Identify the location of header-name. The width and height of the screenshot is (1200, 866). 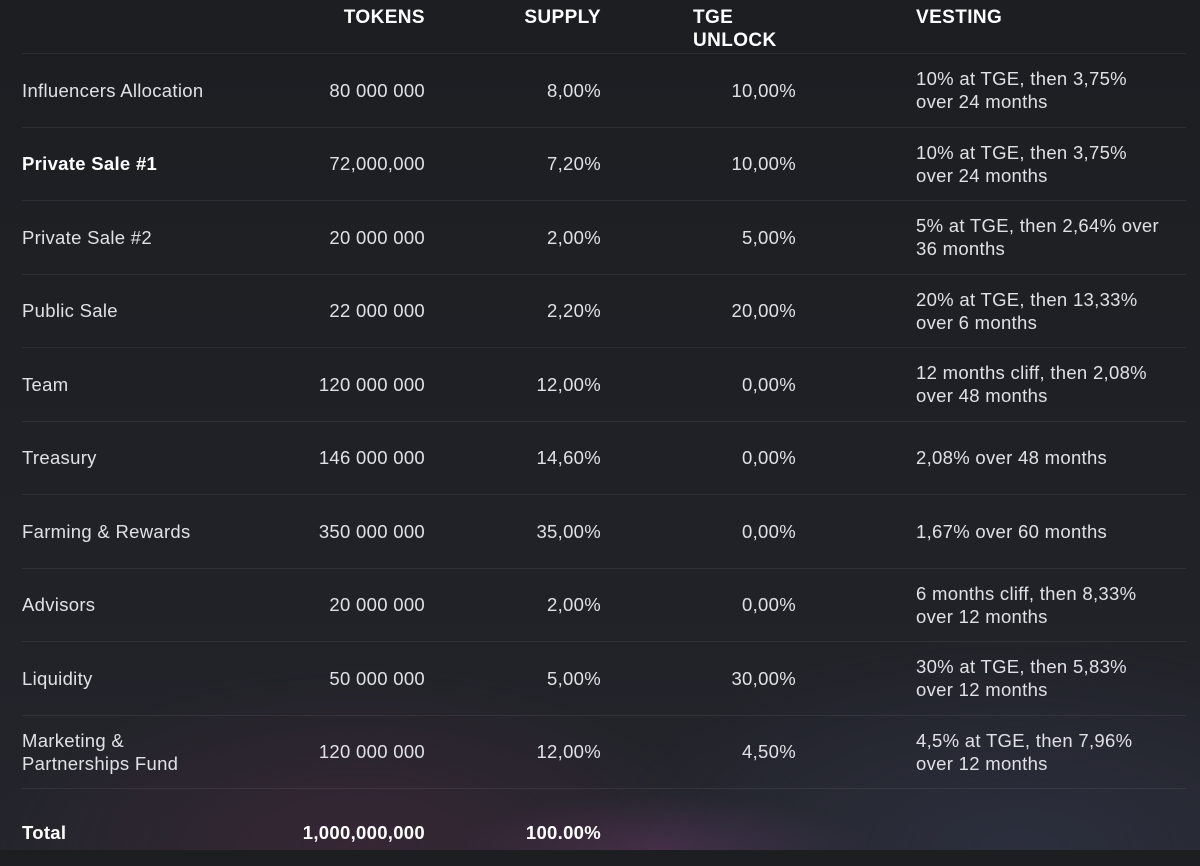
(152, 3).